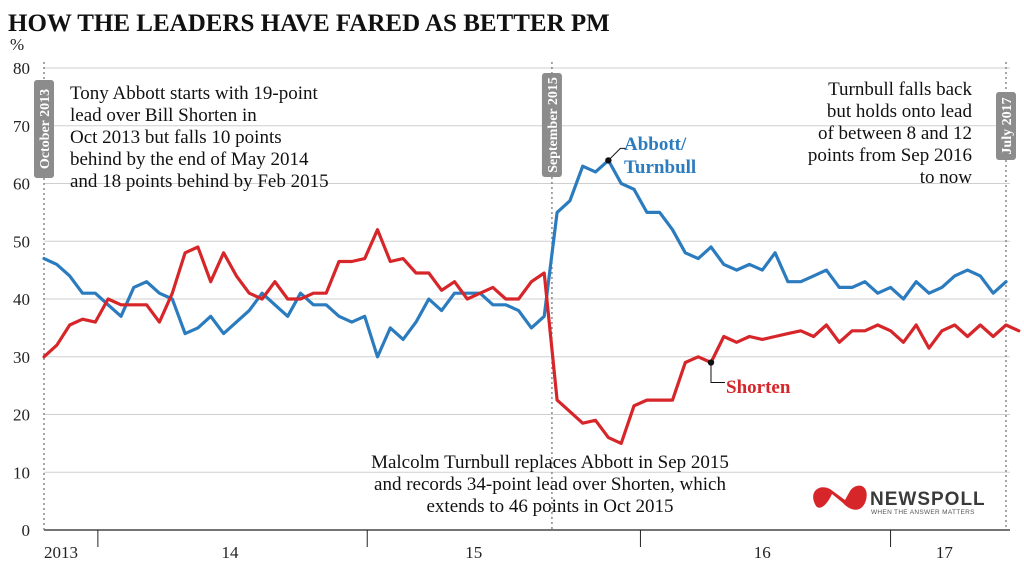  I want to click on annotation-line: of between 8 and 12, so click(895, 133).